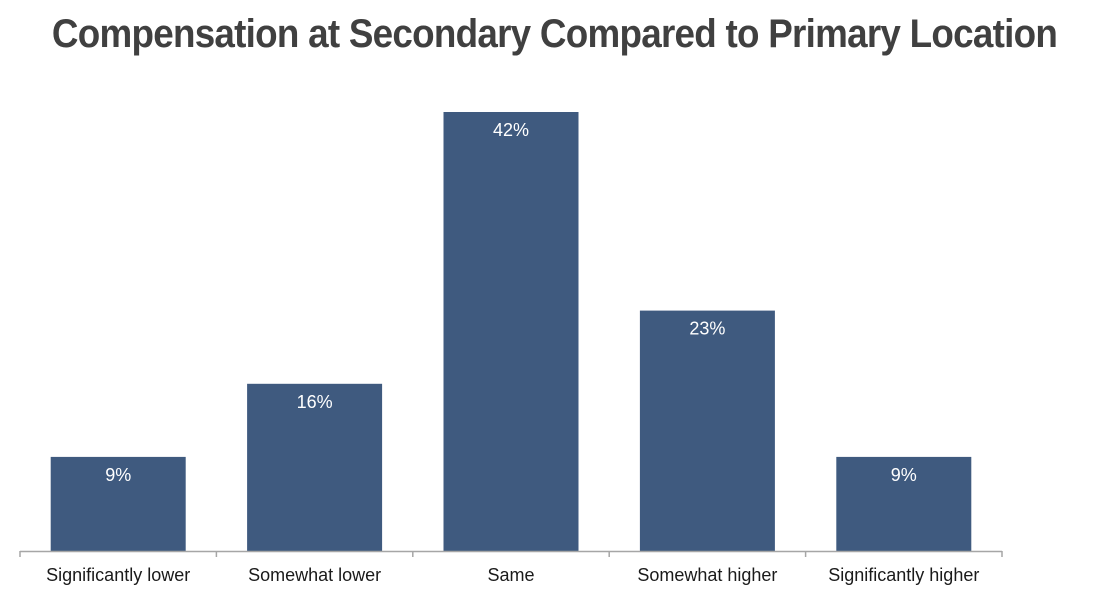 The width and height of the screenshot is (1109, 595). Describe the element at coordinates (118, 475) in the screenshot. I see `data-label-significantly-lower: 9%` at that location.